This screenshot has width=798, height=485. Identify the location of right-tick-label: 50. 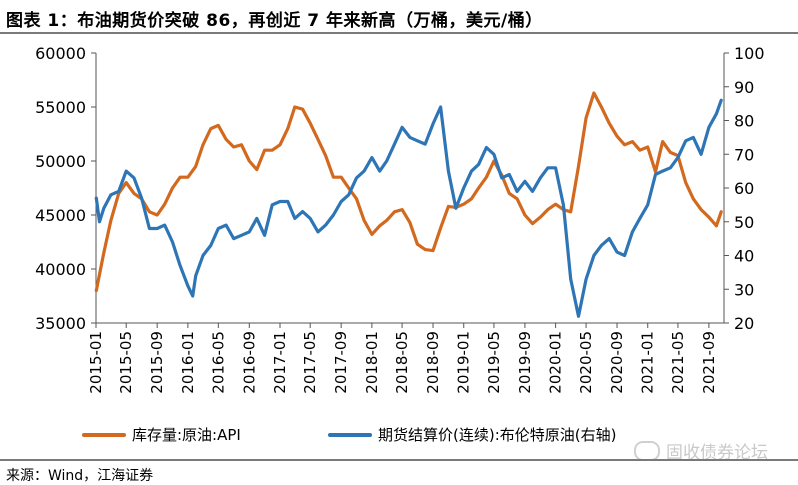
(744, 222).